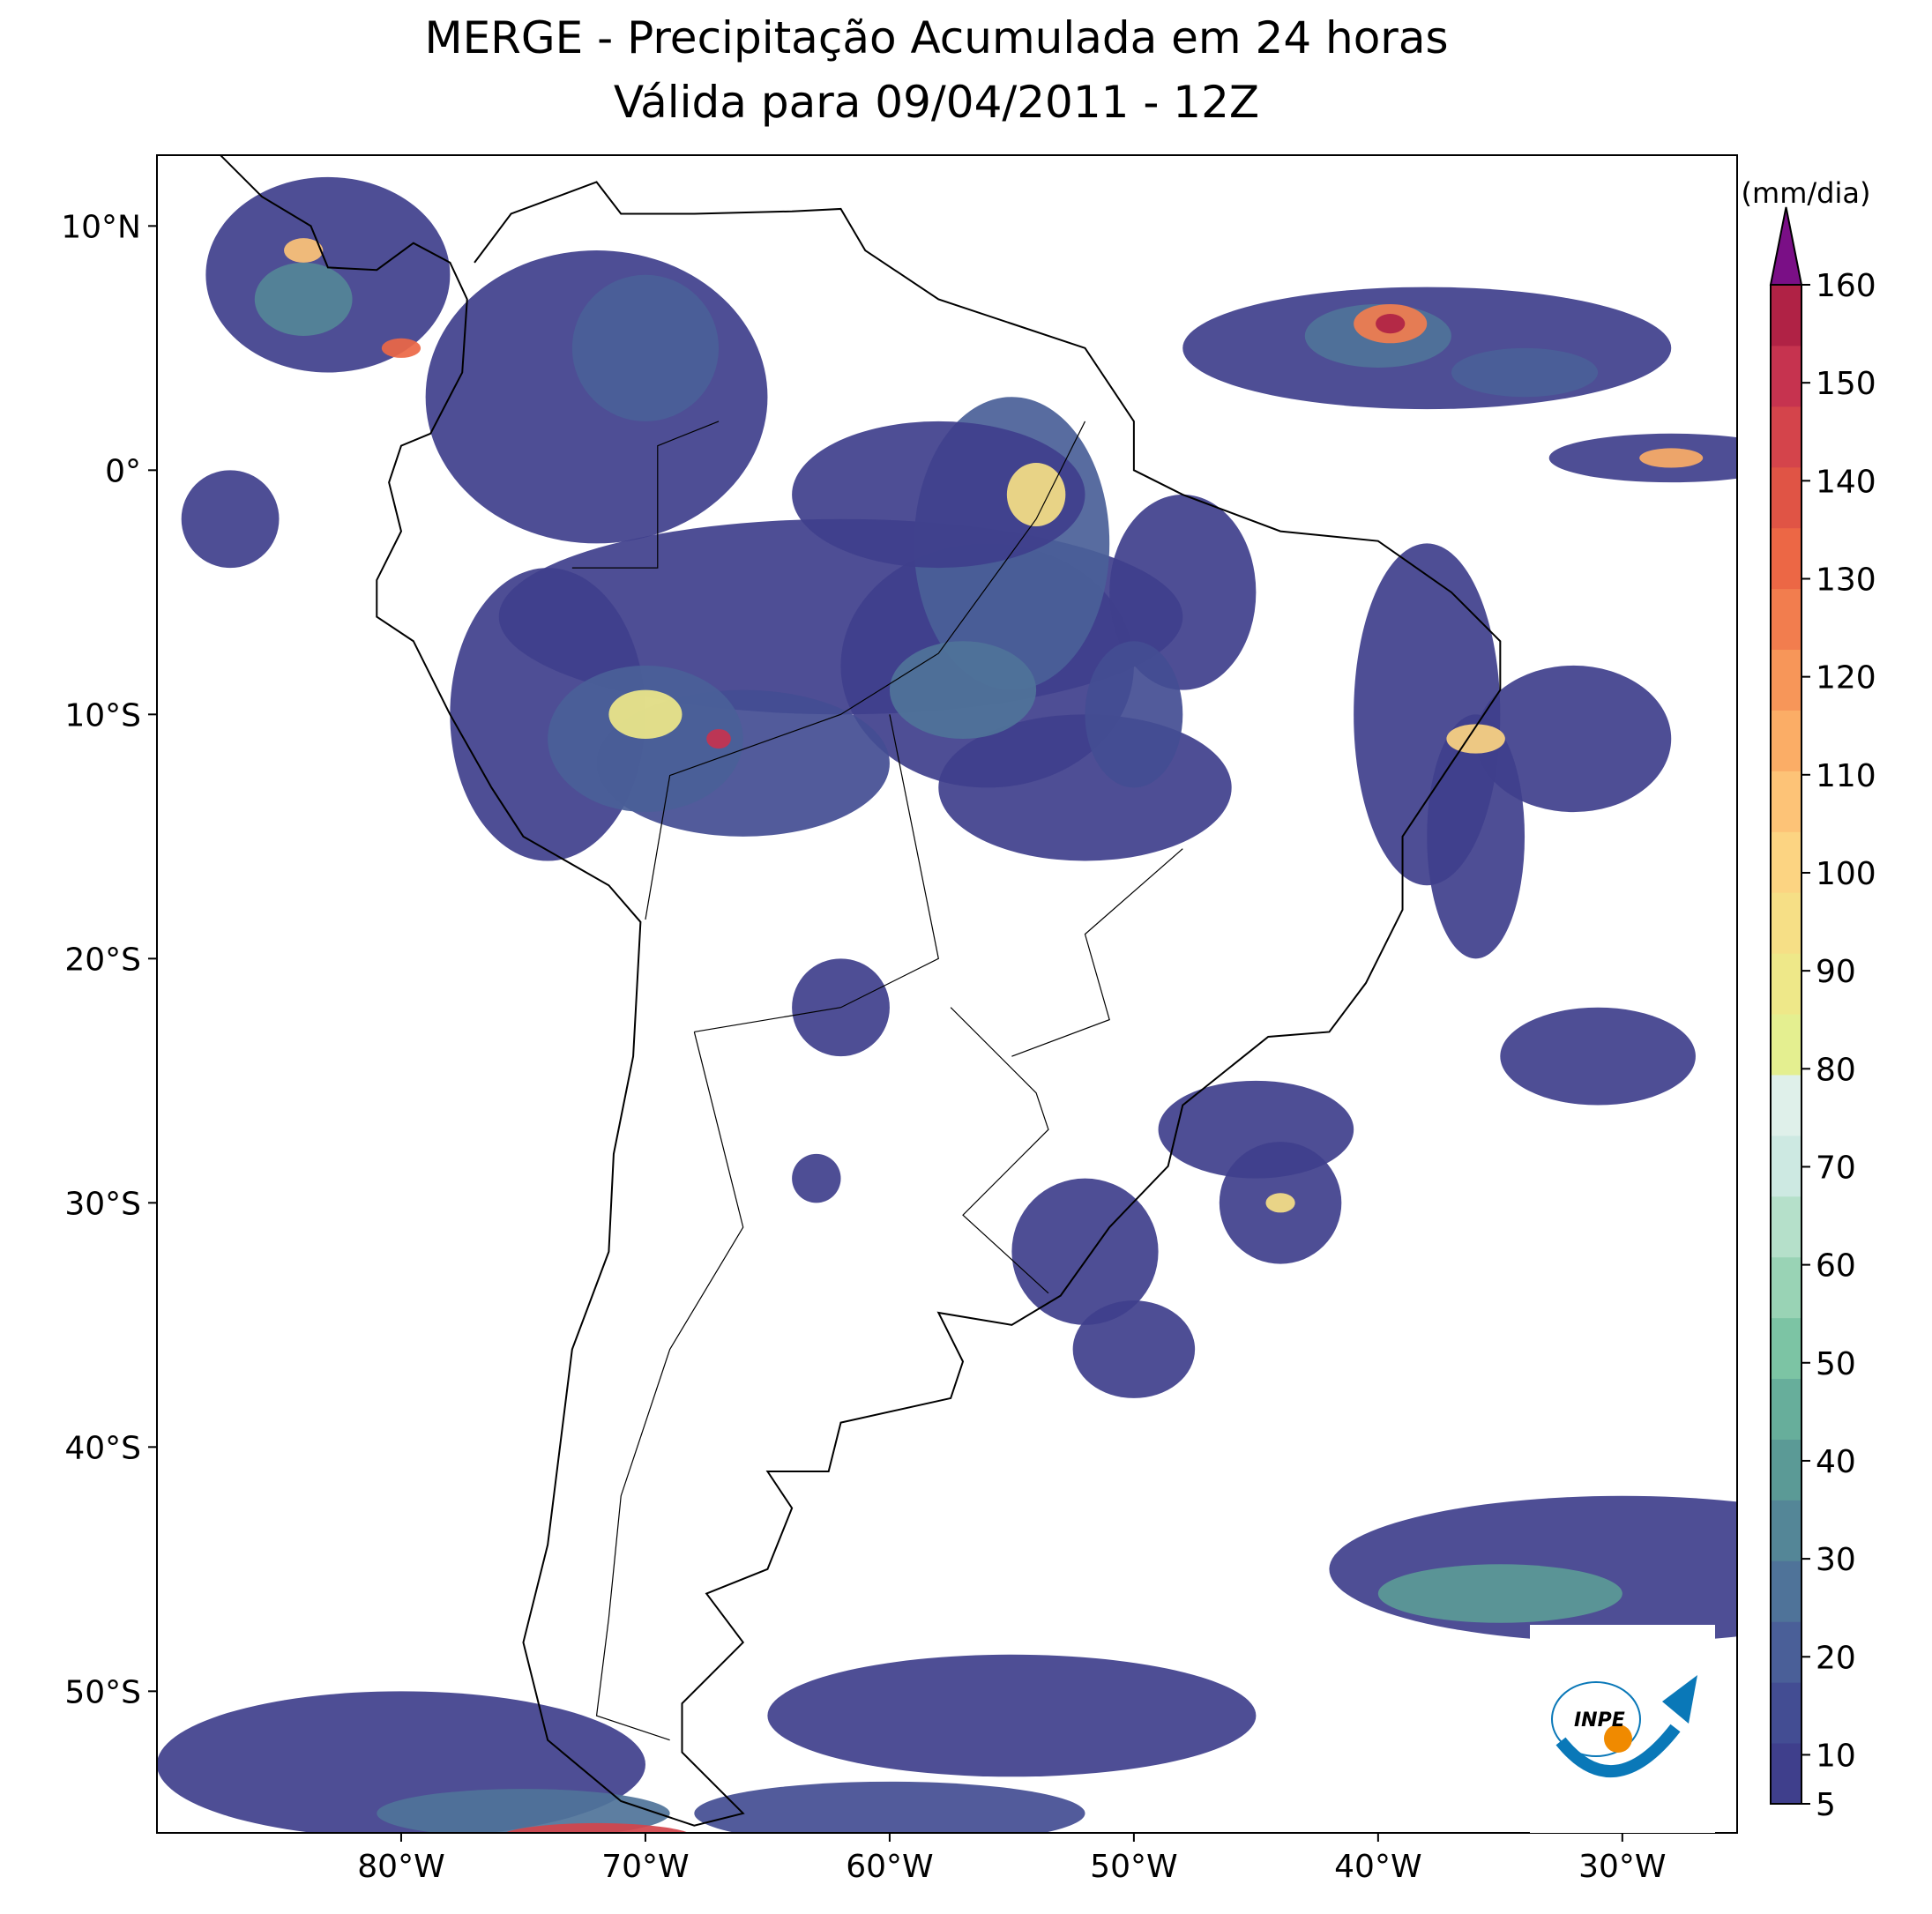  What do you see at coordinates (1836, 972) in the screenshot?
I see `colorbar-tick-label: 90` at bounding box center [1836, 972].